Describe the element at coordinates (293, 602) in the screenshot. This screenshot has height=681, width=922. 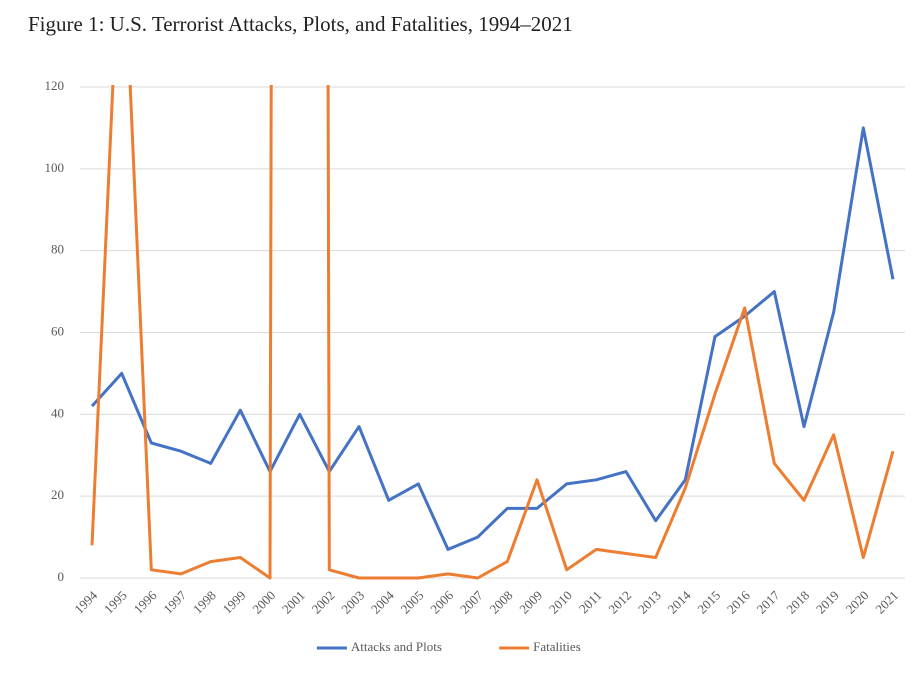
I see `x-tick-label: 2001` at that location.